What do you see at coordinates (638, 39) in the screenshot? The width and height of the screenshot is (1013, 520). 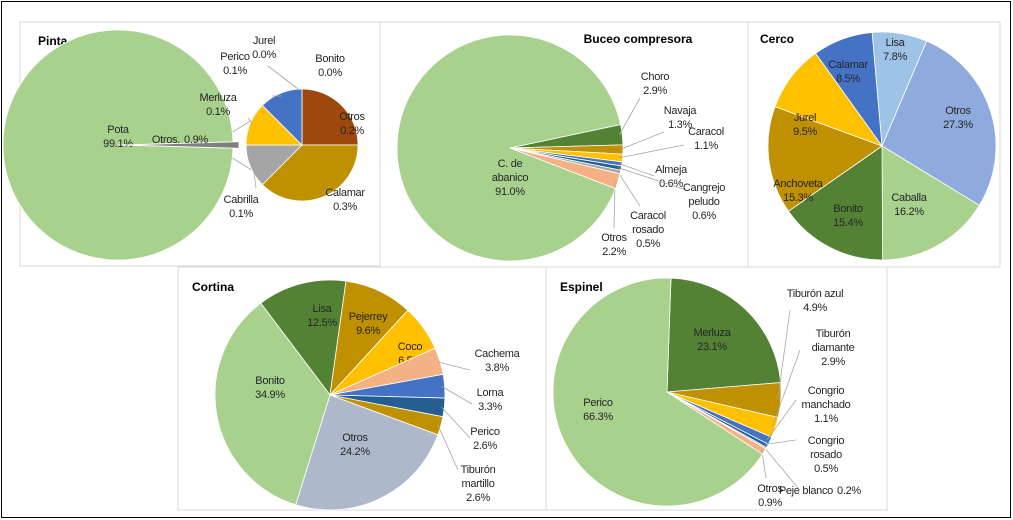 I see `chart-title: Buceo compresora` at bounding box center [638, 39].